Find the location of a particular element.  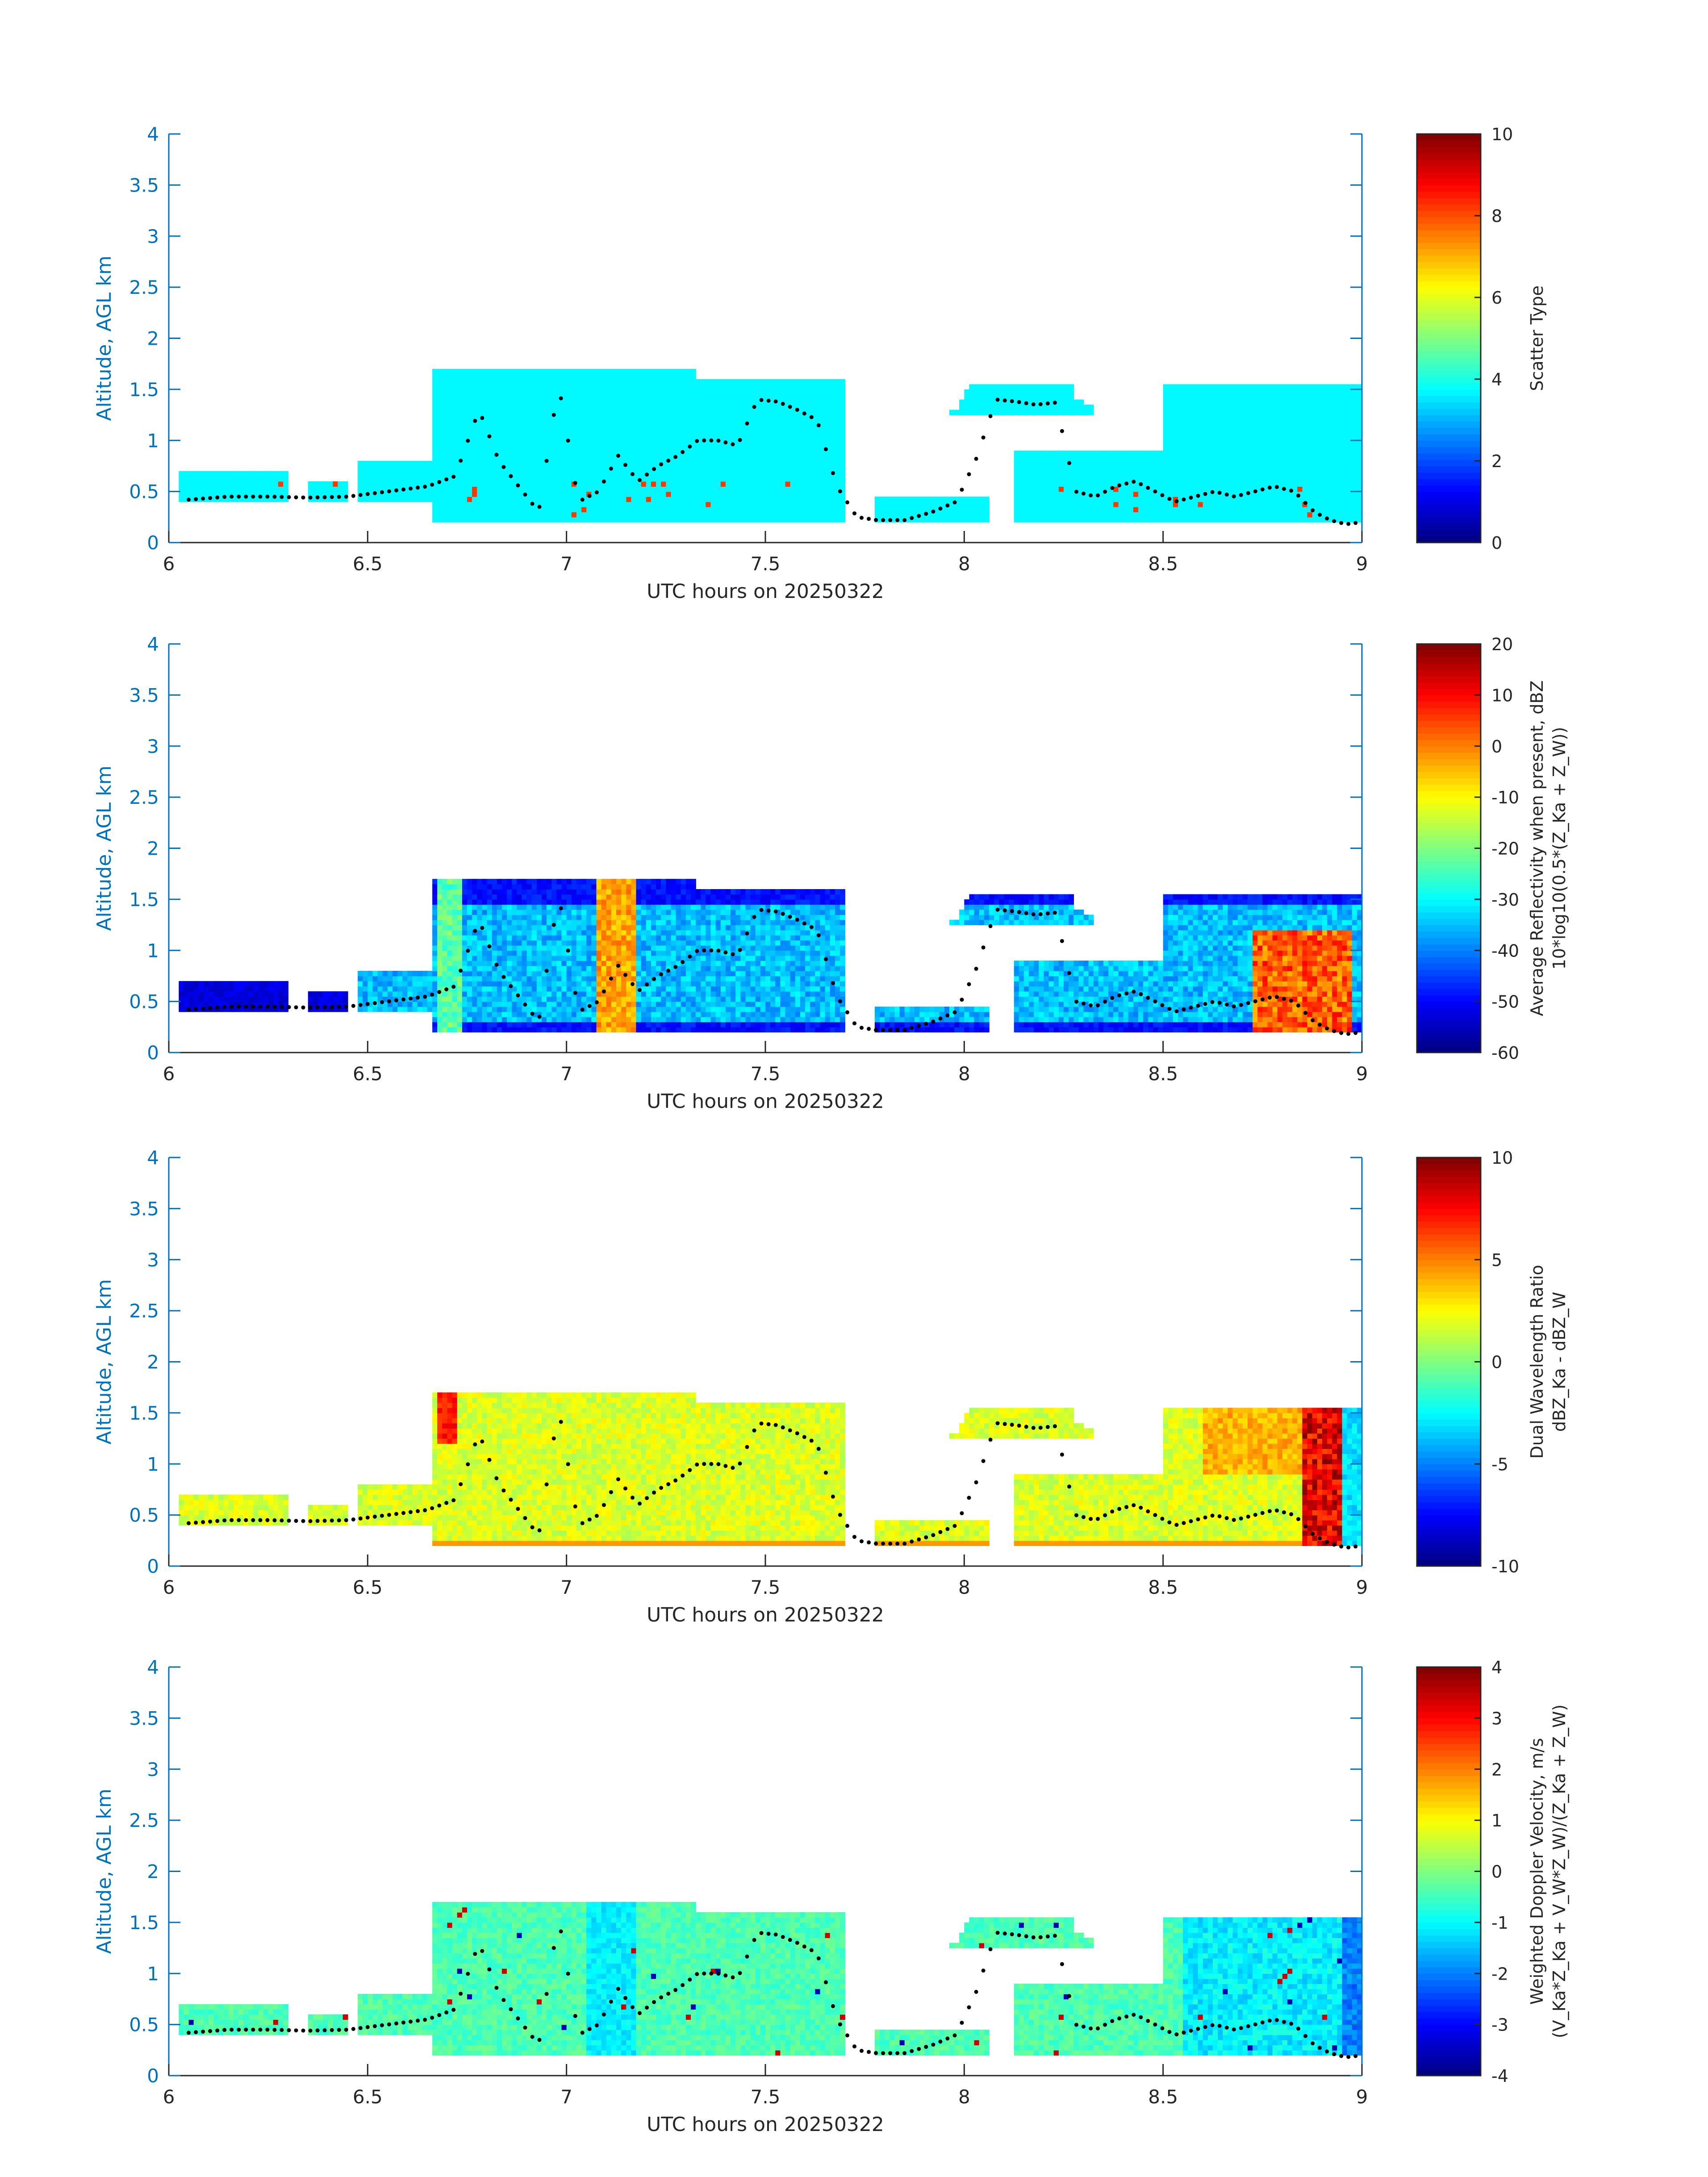

y-tick-label: 3.5 is located at coordinates (144, 185).